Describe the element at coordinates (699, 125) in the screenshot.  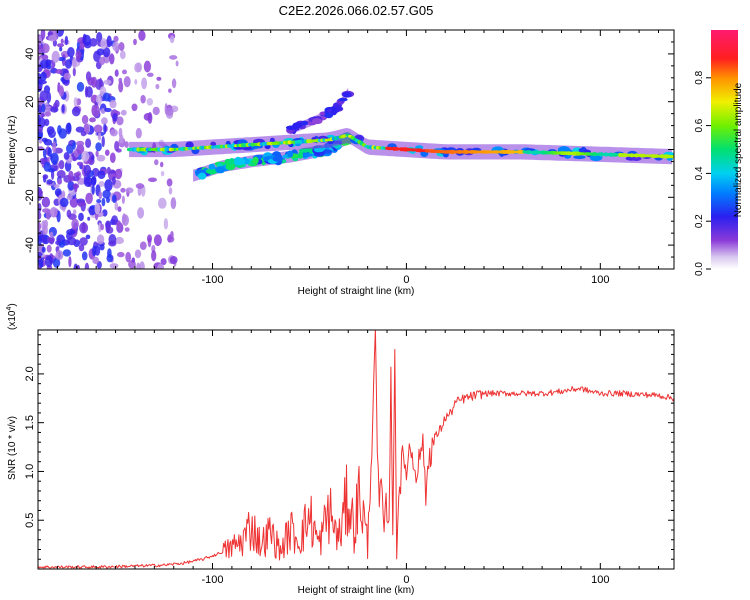
I see `colorbar-tick-label: 0.6` at that location.